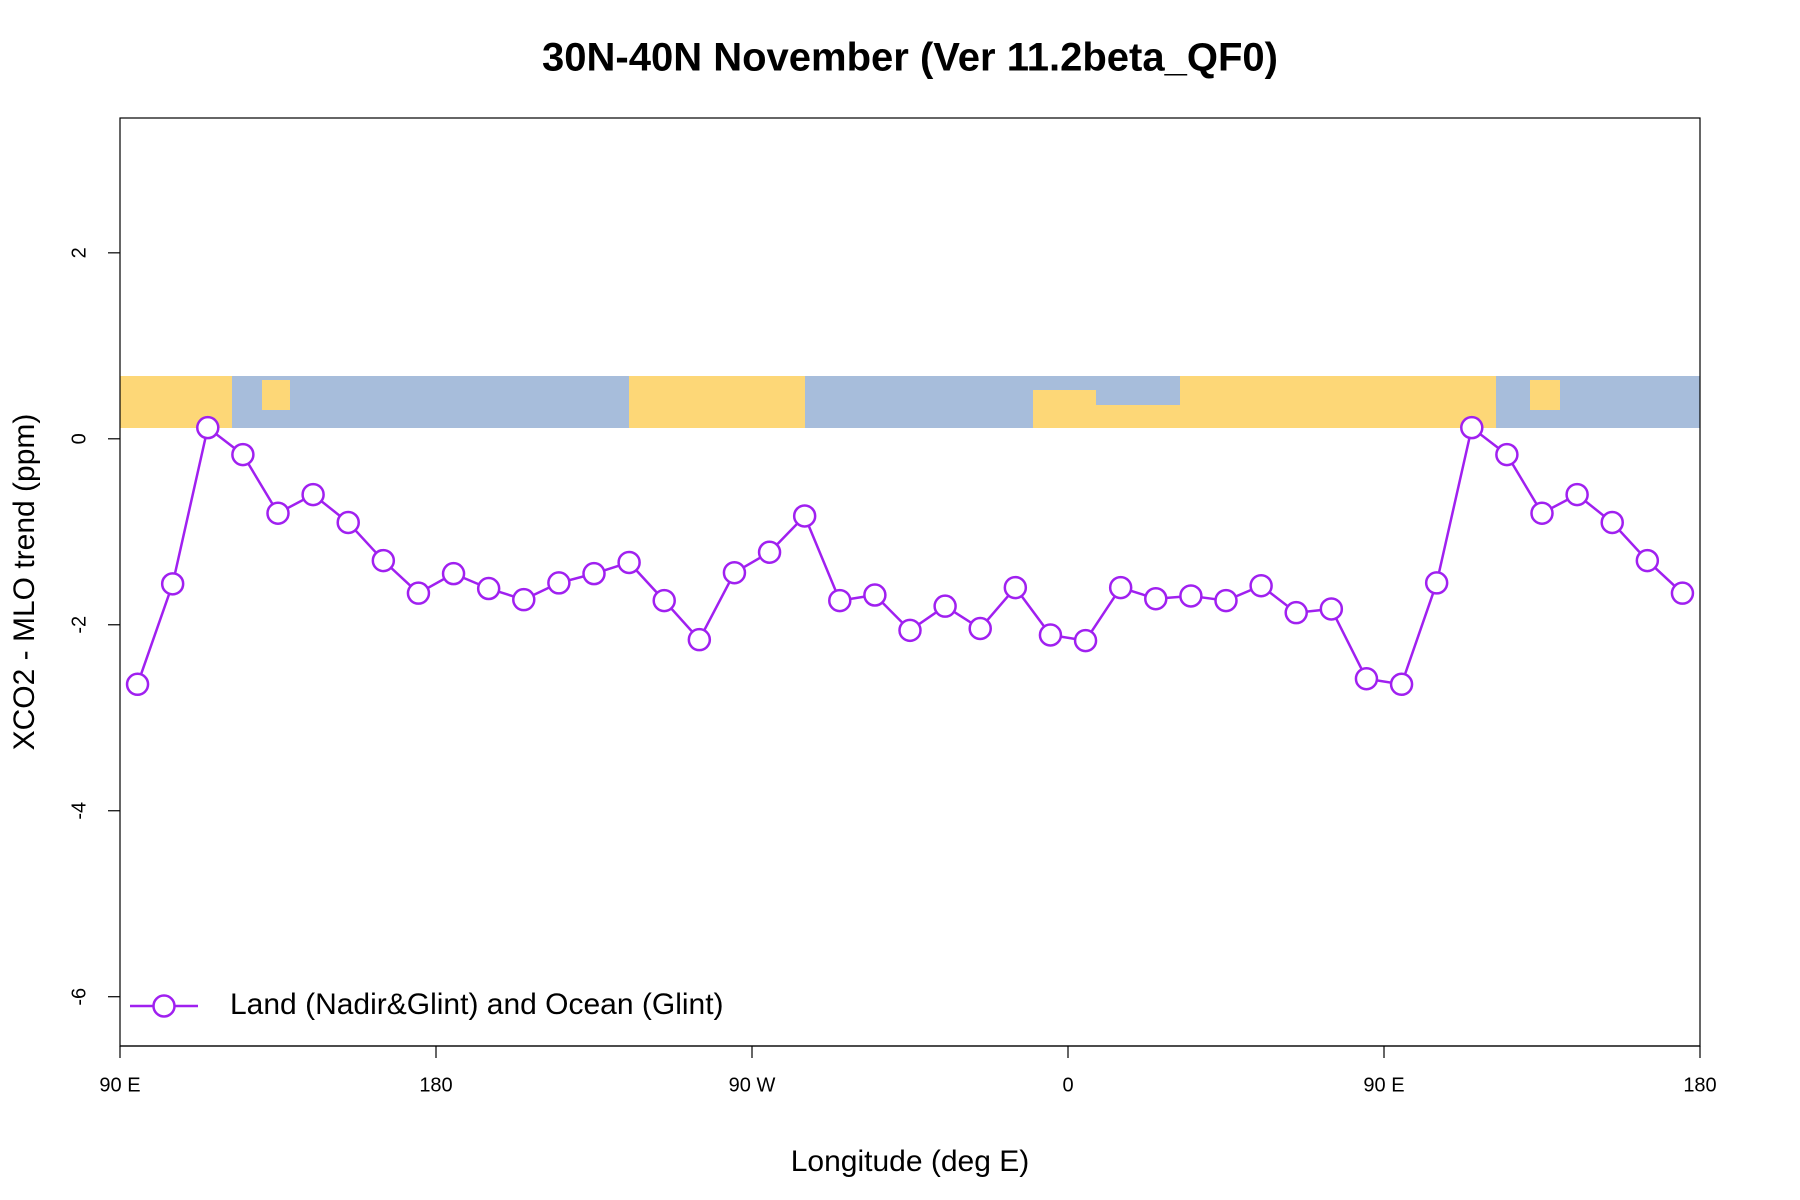 The image size is (1800, 1200). I want to click on chart-title: 30N-40N November (Ver 11.2beta_QF0), so click(910, 58).